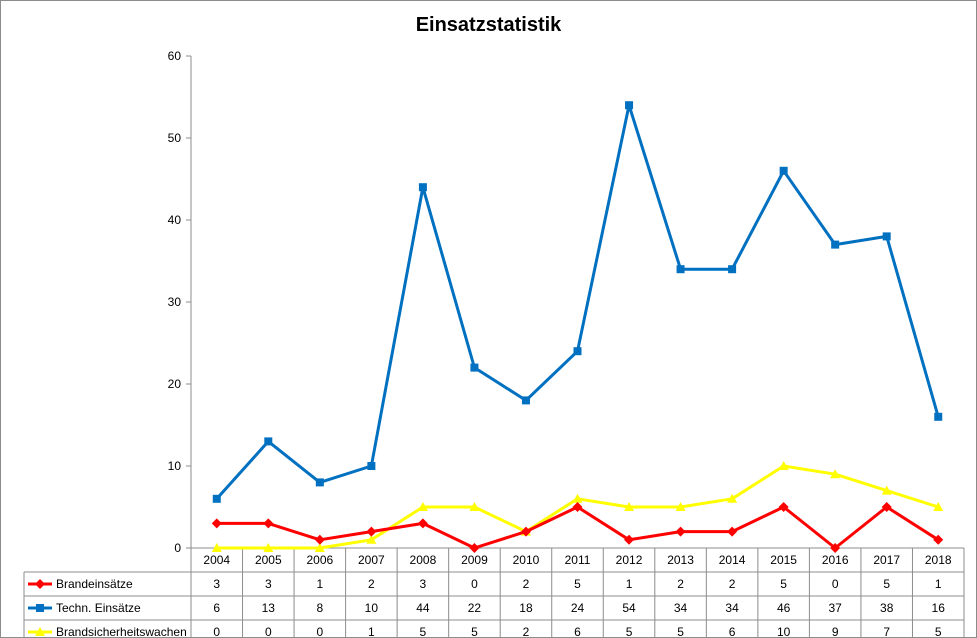  What do you see at coordinates (177, 548) in the screenshot?
I see `y-tick-label: 0` at bounding box center [177, 548].